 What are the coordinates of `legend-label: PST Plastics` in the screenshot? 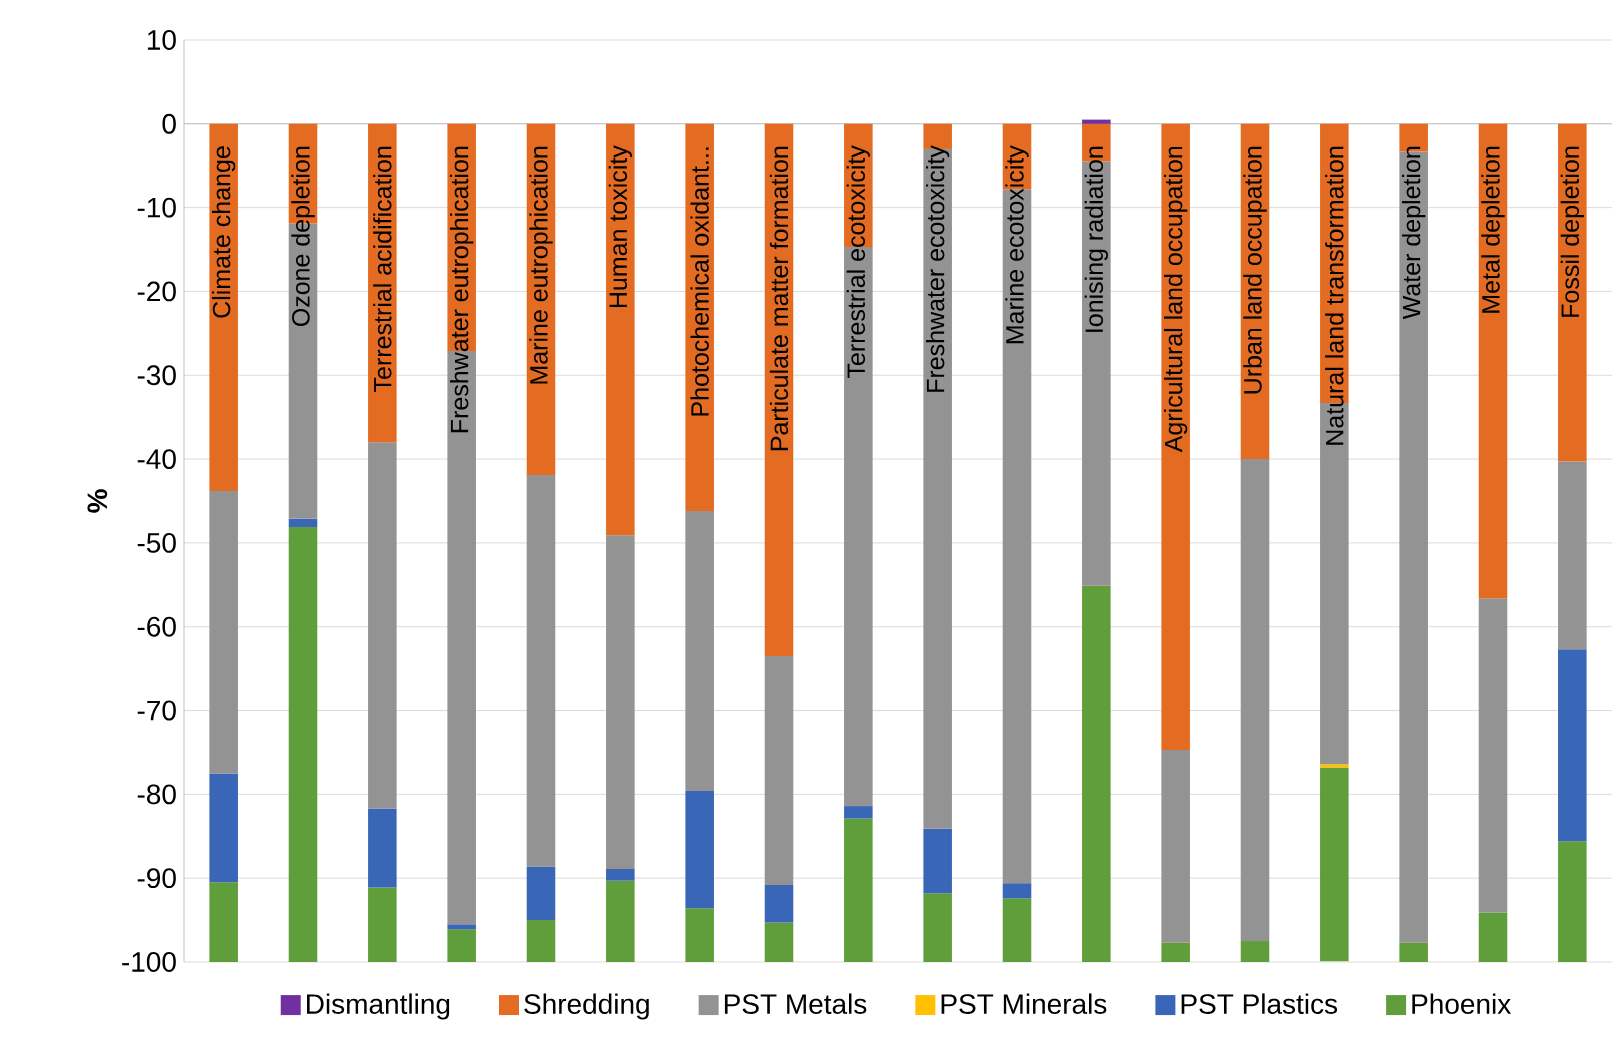 It's located at (1259, 1003).